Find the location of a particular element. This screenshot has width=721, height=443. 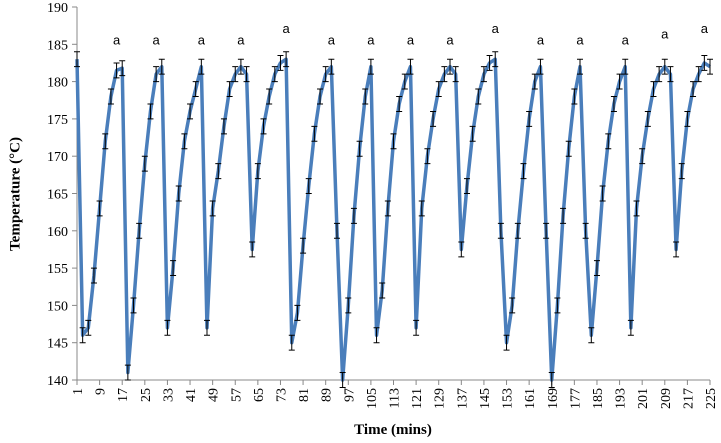

y-tick-label: 185 is located at coordinates (57, 45).